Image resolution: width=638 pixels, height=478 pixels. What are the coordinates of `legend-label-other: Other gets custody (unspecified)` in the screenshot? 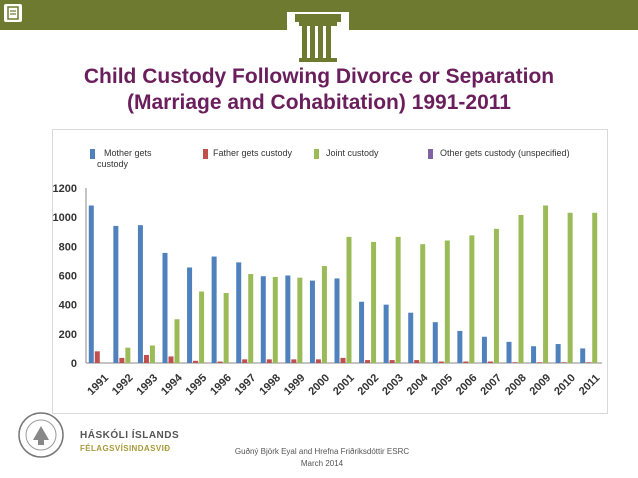 It's located at (505, 153).